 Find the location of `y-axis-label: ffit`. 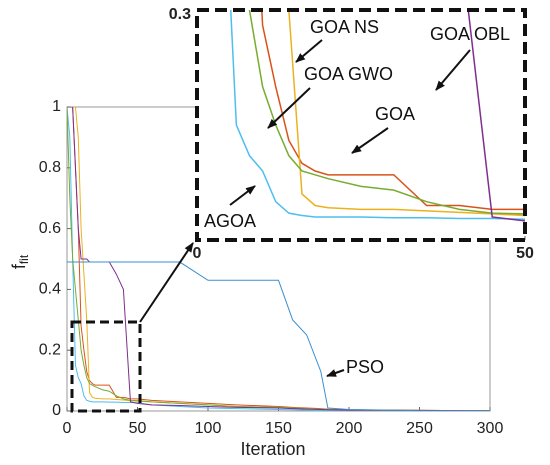

y-axis-label: ffit is located at coordinates (20, 261).